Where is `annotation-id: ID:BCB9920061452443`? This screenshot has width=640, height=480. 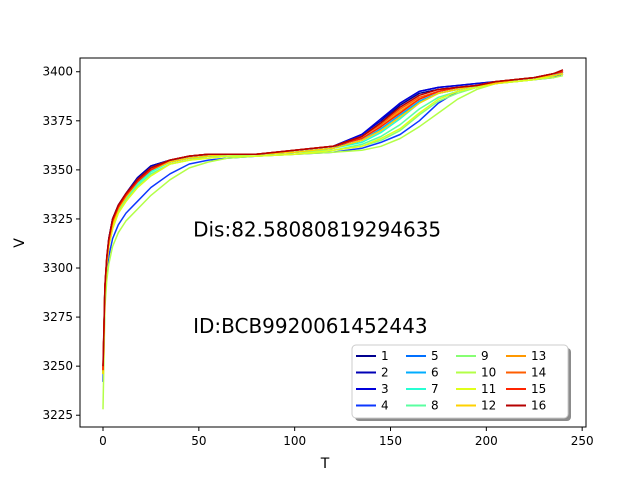
annotation-id: ID:BCB9920061452443 is located at coordinates (310, 326).